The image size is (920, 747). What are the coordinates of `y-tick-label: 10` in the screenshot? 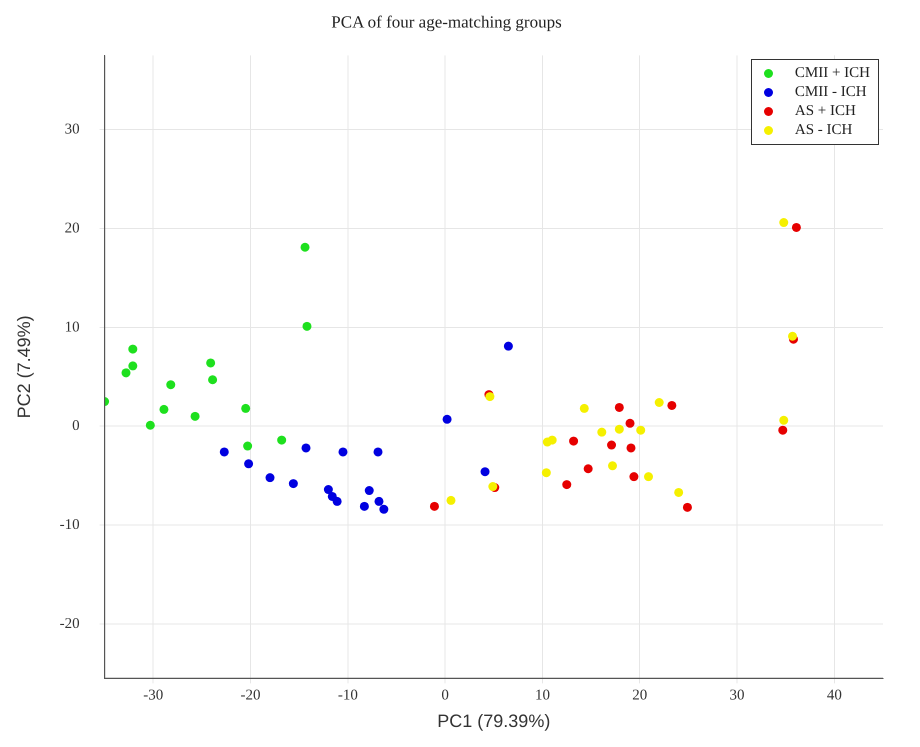 It's located at (72, 327).